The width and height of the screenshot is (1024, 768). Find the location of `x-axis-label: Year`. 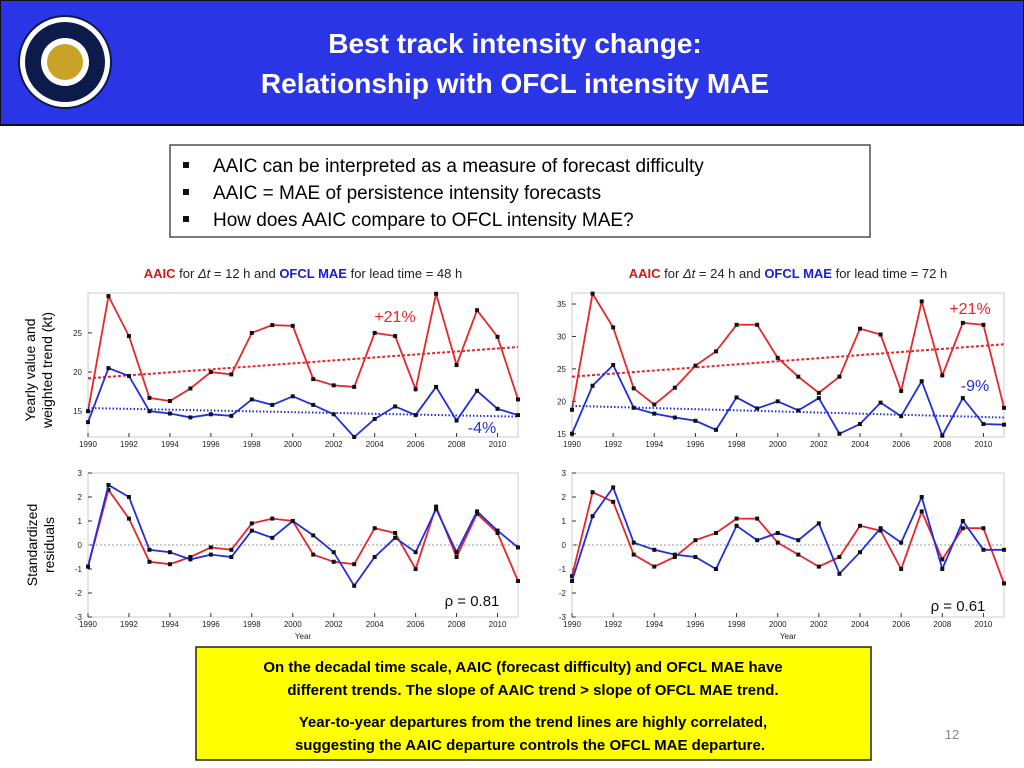

x-axis-label: Year is located at coordinates (788, 636).